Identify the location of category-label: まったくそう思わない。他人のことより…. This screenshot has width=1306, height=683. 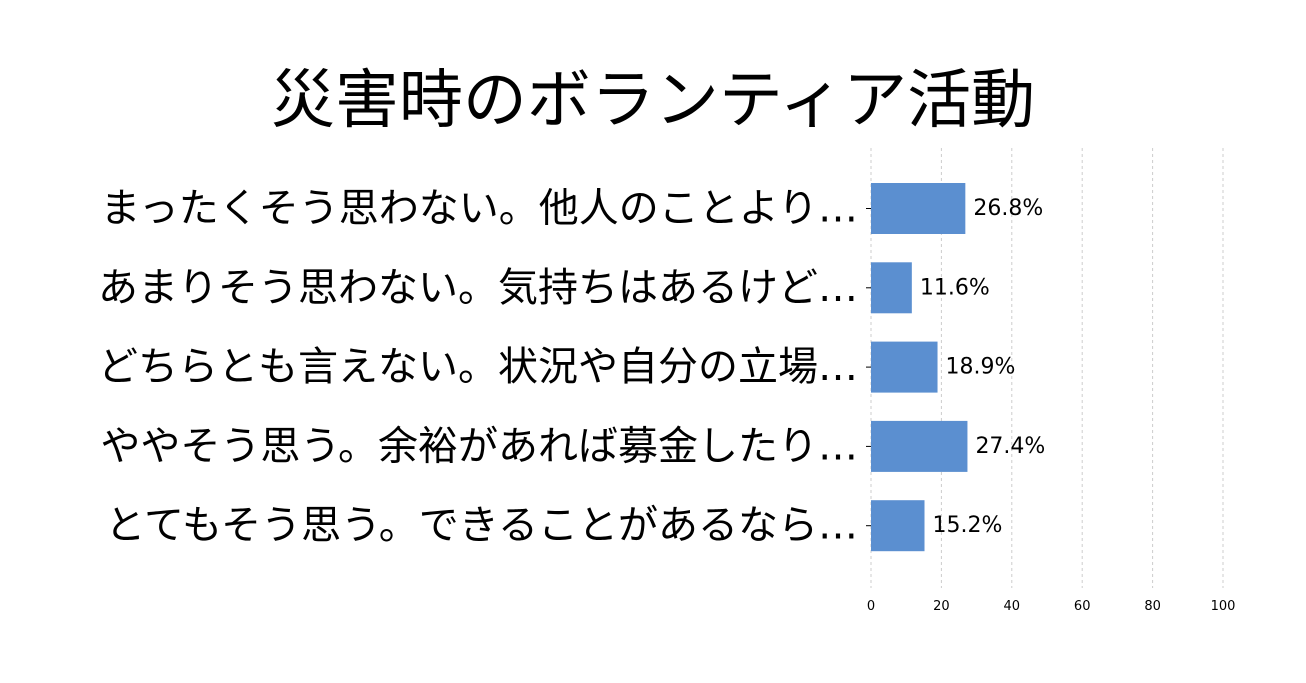
(479, 209).